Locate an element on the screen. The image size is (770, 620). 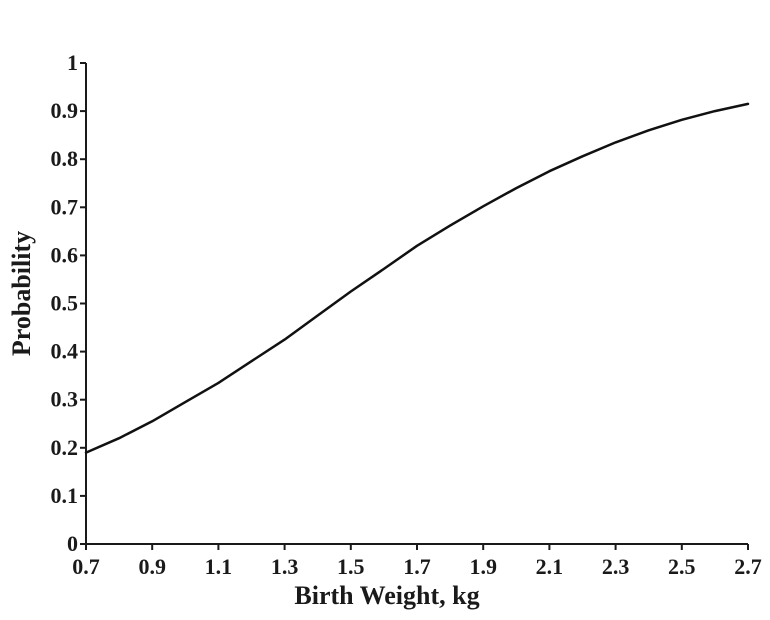
y-tick-label: 0.9 is located at coordinates (65, 110).